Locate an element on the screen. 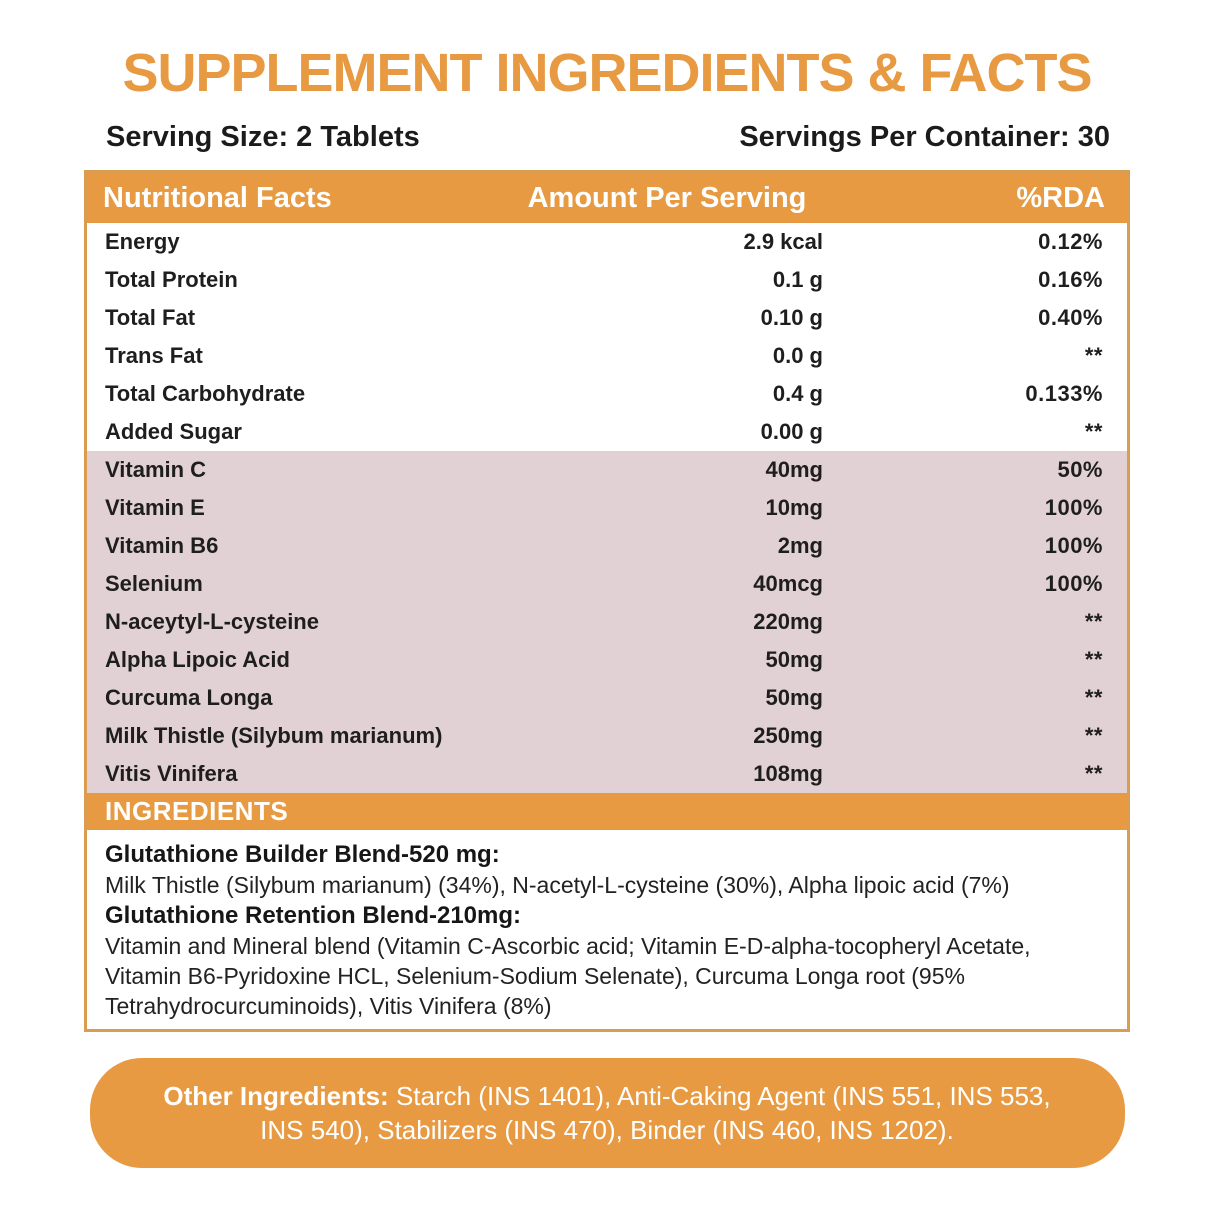 The height and width of the screenshot is (1214, 1214). nutrient-amount: 108mg is located at coordinates (788, 774).